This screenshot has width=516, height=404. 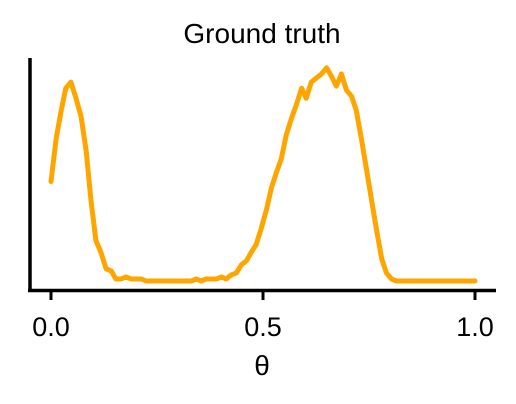 What do you see at coordinates (263, 327) in the screenshot?
I see `x-tick-label: 0.5` at bounding box center [263, 327].